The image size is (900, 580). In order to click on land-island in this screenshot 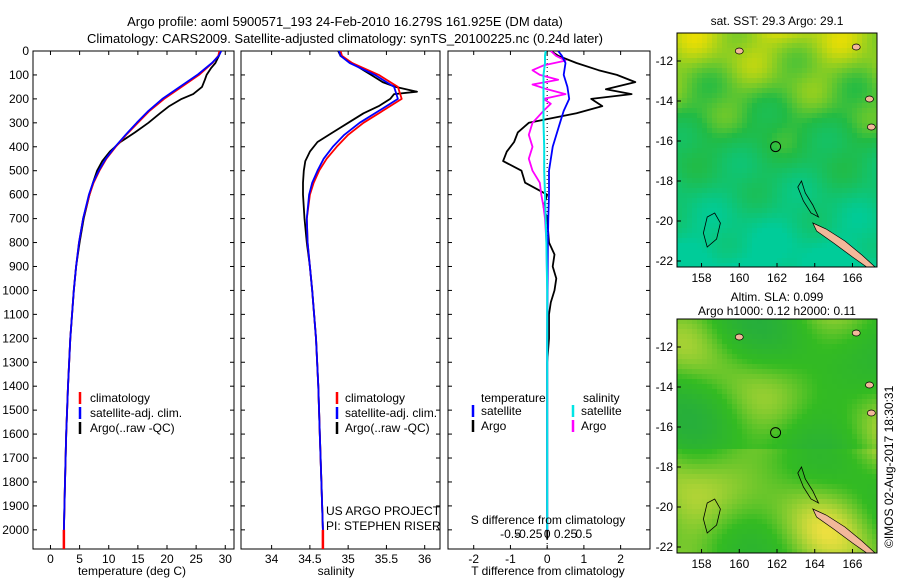, I will do `click(739, 51)`.